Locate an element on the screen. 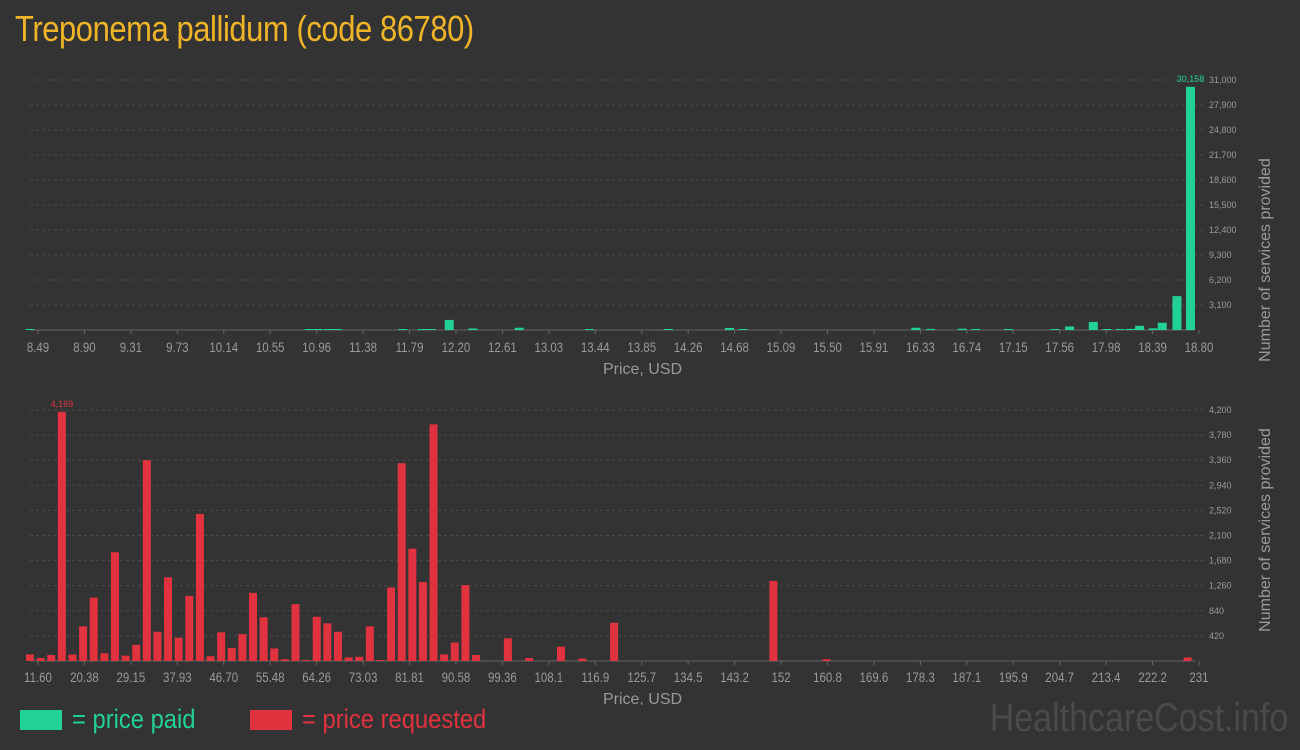  x-tick-label: 16.74 is located at coordinates (966, 347).